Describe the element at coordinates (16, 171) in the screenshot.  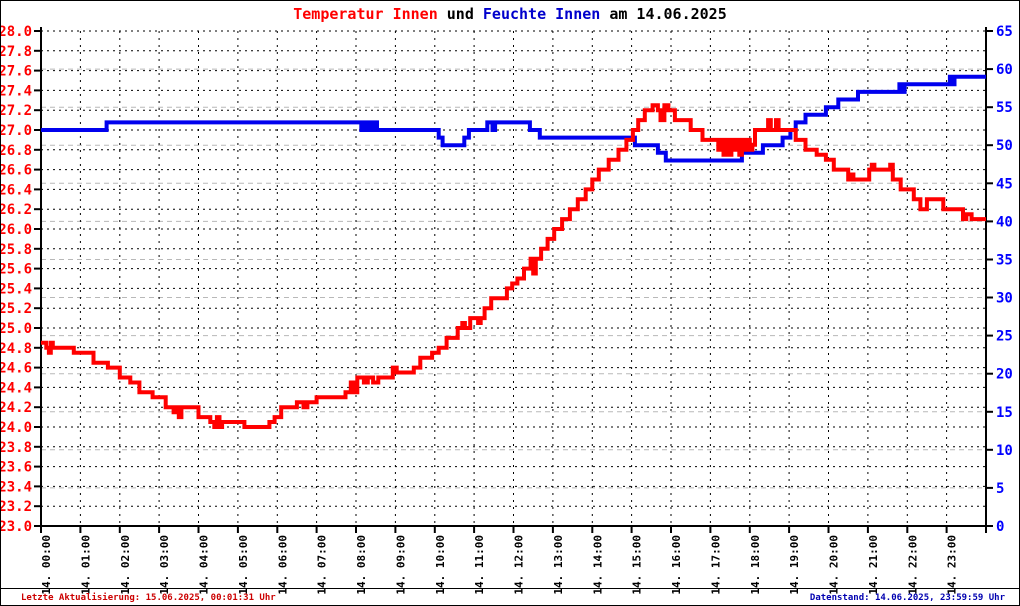
I see `left-axis-tick-label: 26.6` at that location.